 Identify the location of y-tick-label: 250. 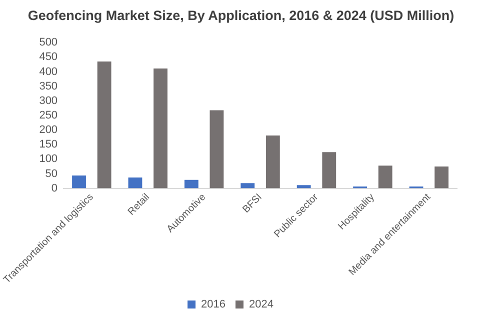
(48, 115).